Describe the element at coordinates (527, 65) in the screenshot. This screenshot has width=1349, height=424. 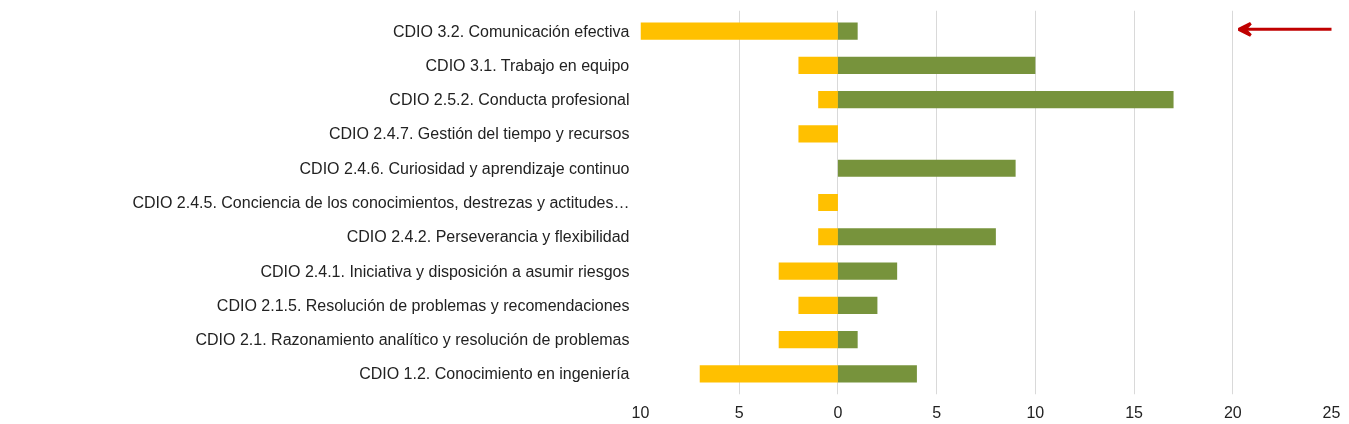
I see `y-tick-label: CDIO 3.1. Trabajo en equipo` at that location.